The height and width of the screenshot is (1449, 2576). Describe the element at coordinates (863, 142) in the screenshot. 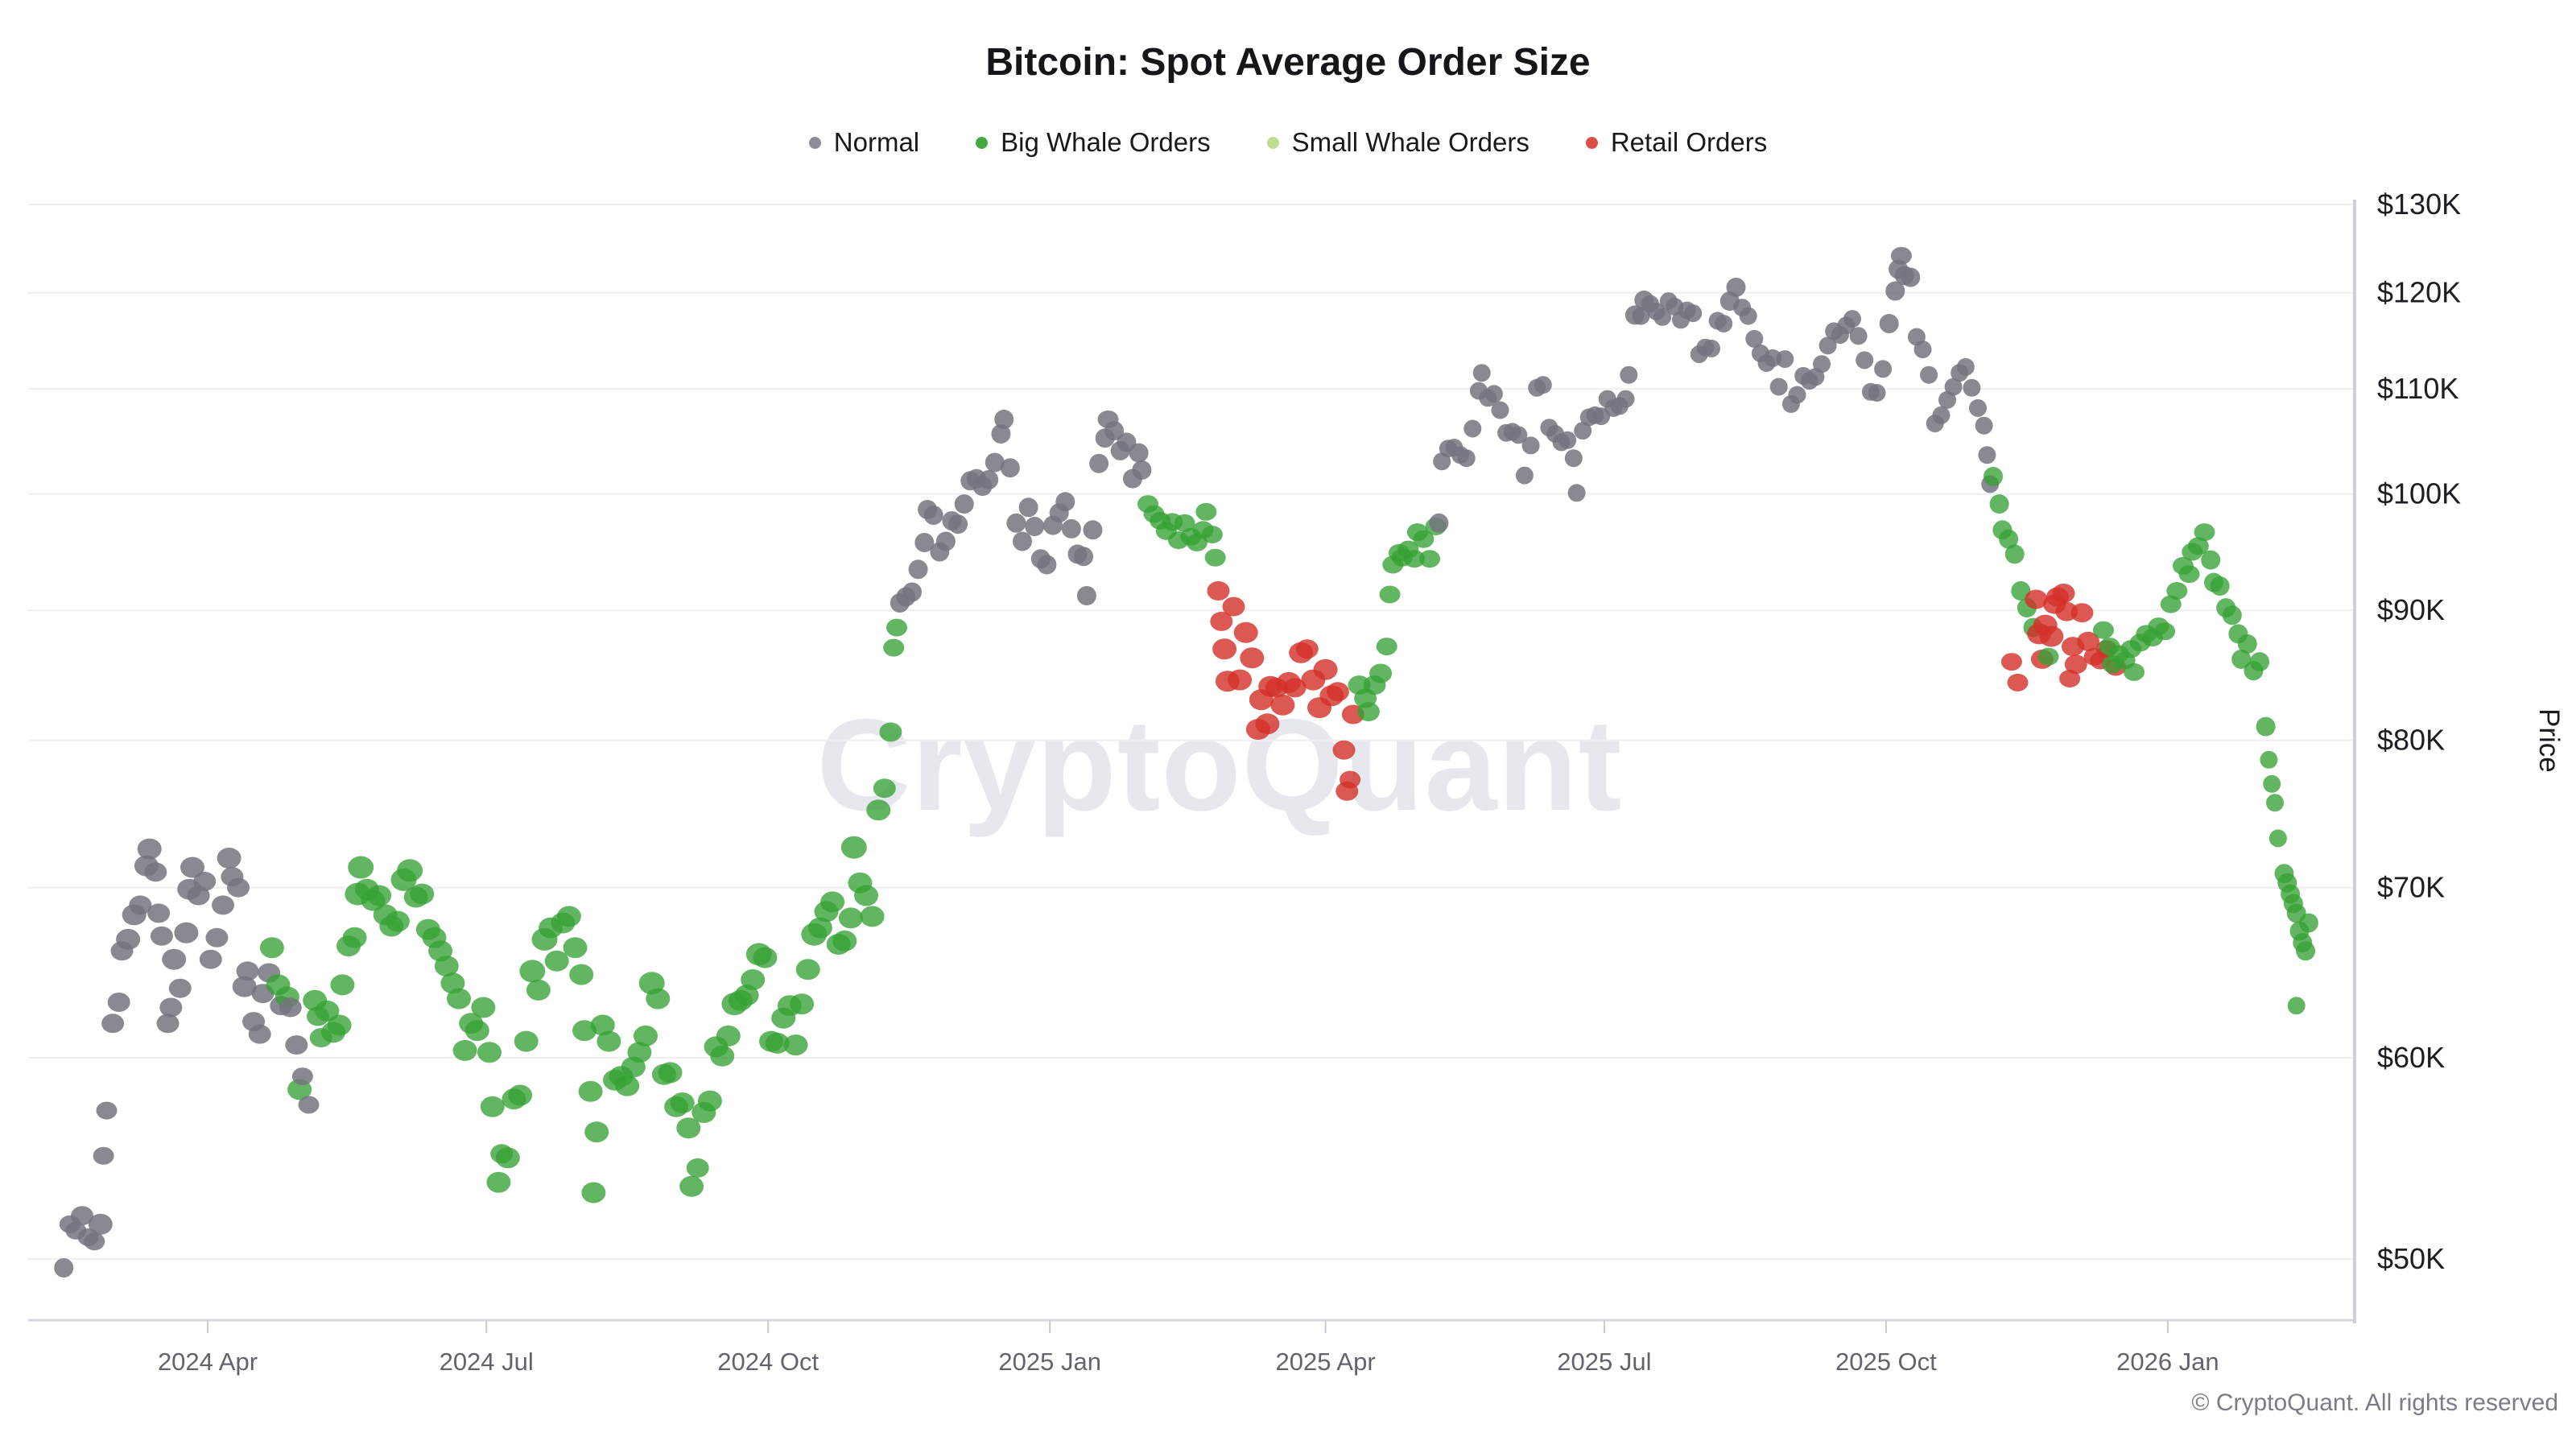

I see `legend-item-normal: Normal` at that location.